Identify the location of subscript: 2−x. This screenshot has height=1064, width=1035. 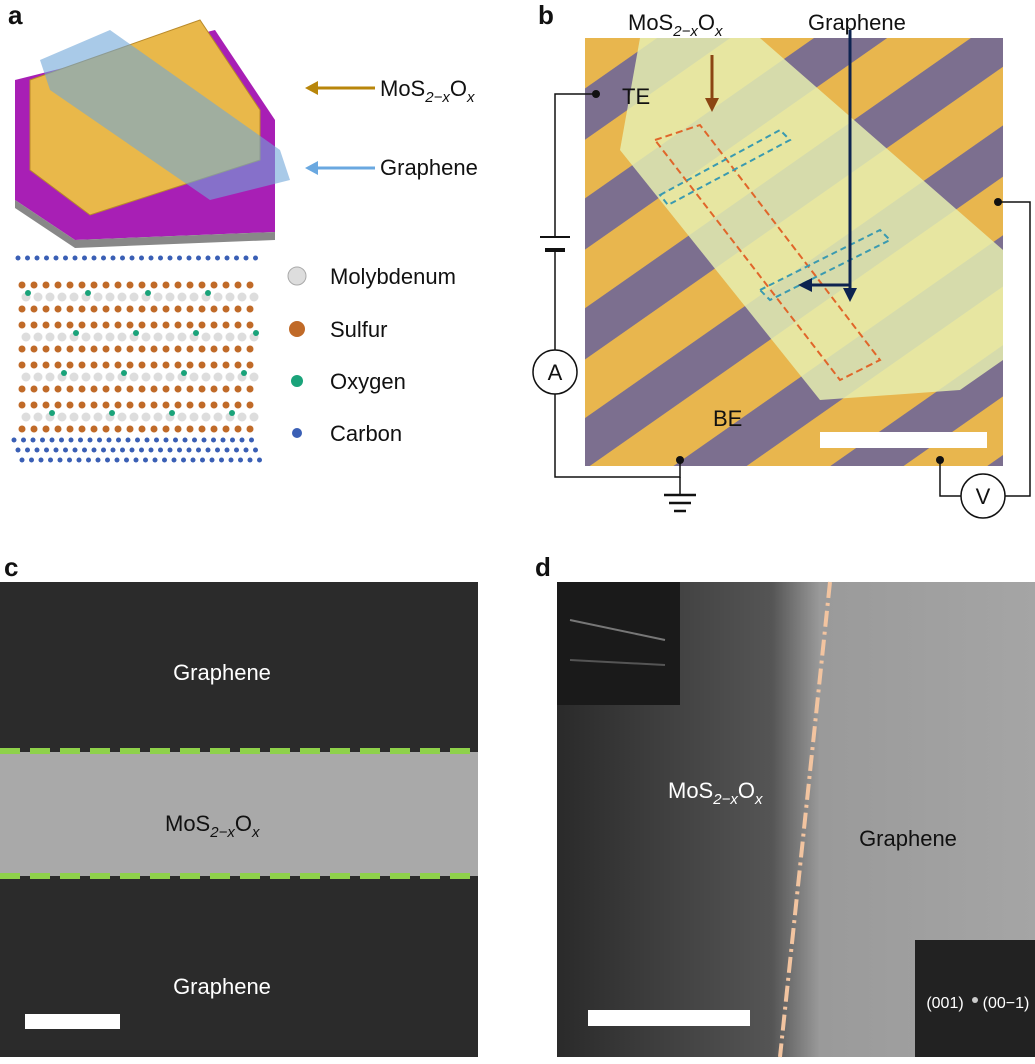
(437, 97).